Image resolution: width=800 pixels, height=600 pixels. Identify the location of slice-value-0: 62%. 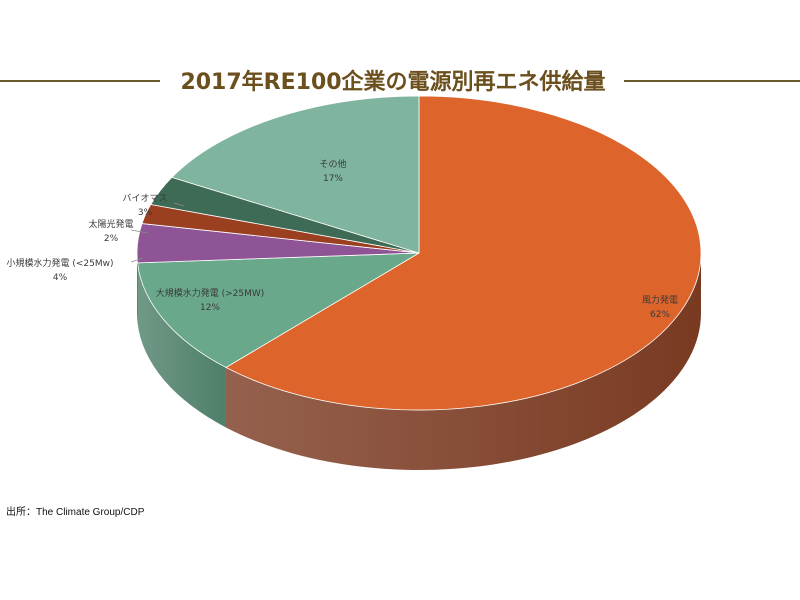
(660, 315).